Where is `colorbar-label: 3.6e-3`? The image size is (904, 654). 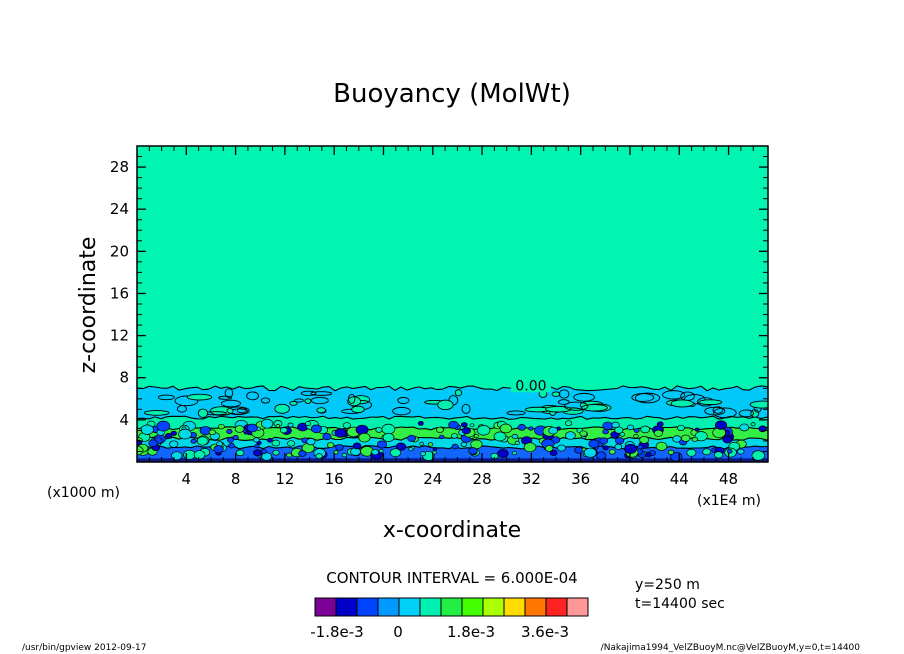
colorbar-label: 3.6e-3 is located at coordinates (545, 632).